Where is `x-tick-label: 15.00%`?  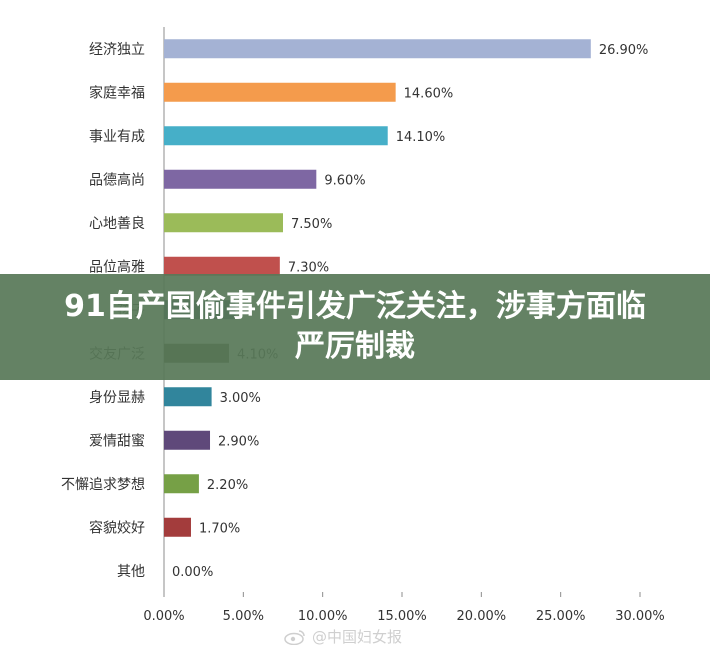 x-tick-label: 15.00% is located at coordinates (402, 616).